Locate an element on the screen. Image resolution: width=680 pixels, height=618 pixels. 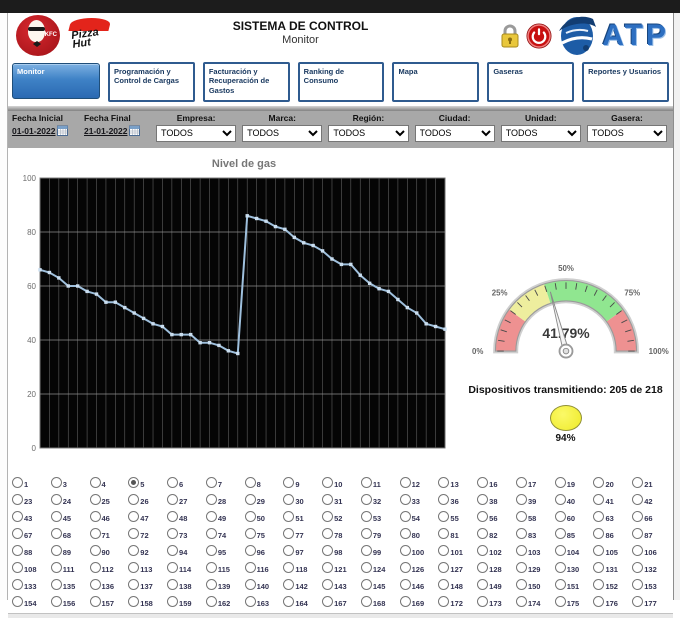
device-radio-42: 42 is located at coordinates (651, 500).